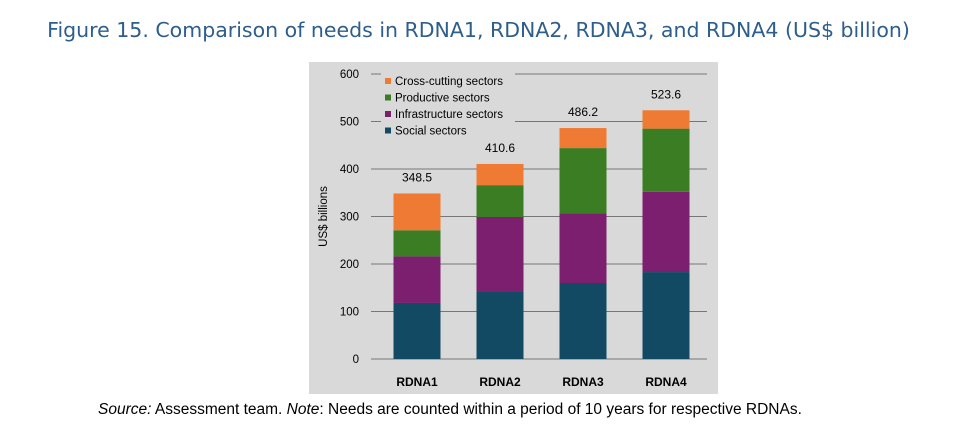  What do you see at coordinates (500, 201) in the screenshot?
I see `bar-rdna2-productive-sectors` at bounding box center [500, 201].